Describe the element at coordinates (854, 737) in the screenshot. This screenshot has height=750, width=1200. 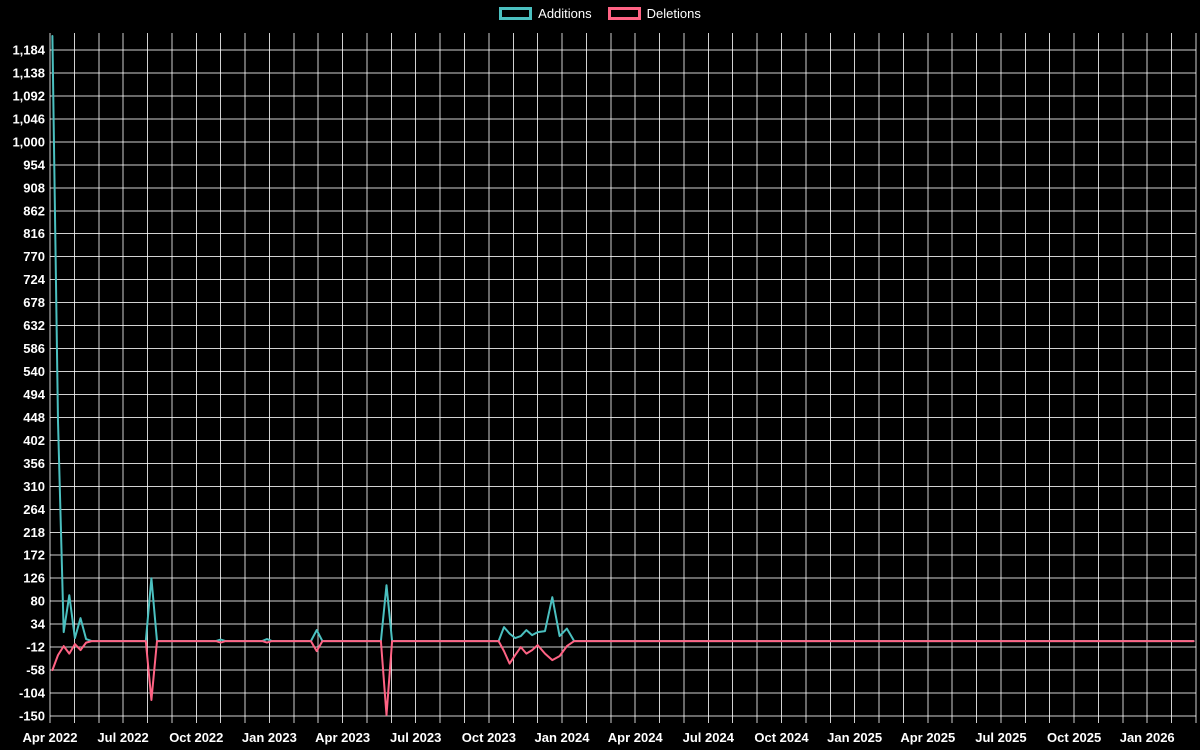
I see `svg-text: Jan 2025` at that location.